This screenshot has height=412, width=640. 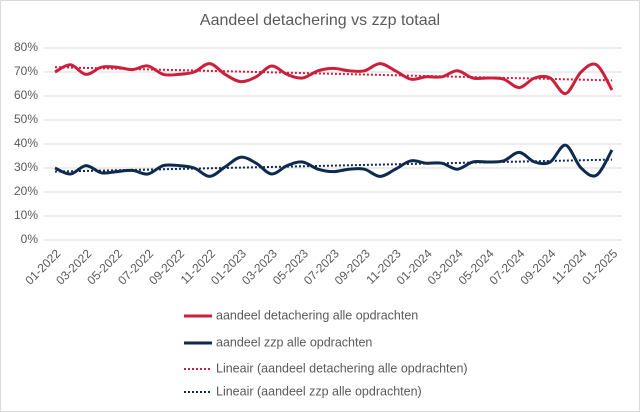 I want to click on y-tick-label: 60%, so click(x=26, y=95).